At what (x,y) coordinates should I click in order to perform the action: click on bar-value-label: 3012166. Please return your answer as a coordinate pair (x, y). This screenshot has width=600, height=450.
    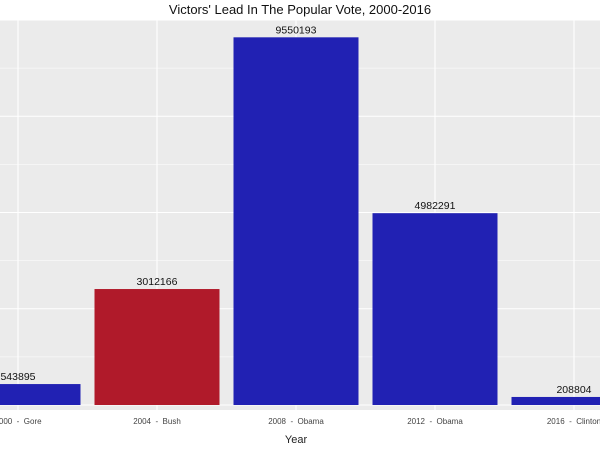
    Looking at the image, I should click on (157, 282).